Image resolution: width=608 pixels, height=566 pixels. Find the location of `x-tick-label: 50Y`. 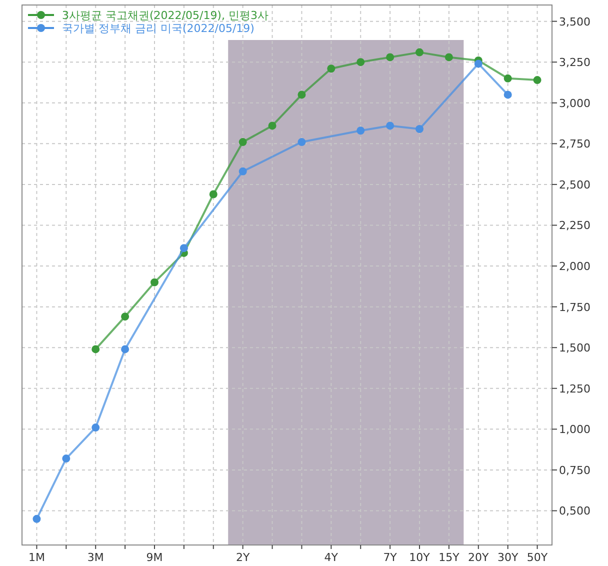

x-tick-label: 50Y is located at coordinates (537, 557).